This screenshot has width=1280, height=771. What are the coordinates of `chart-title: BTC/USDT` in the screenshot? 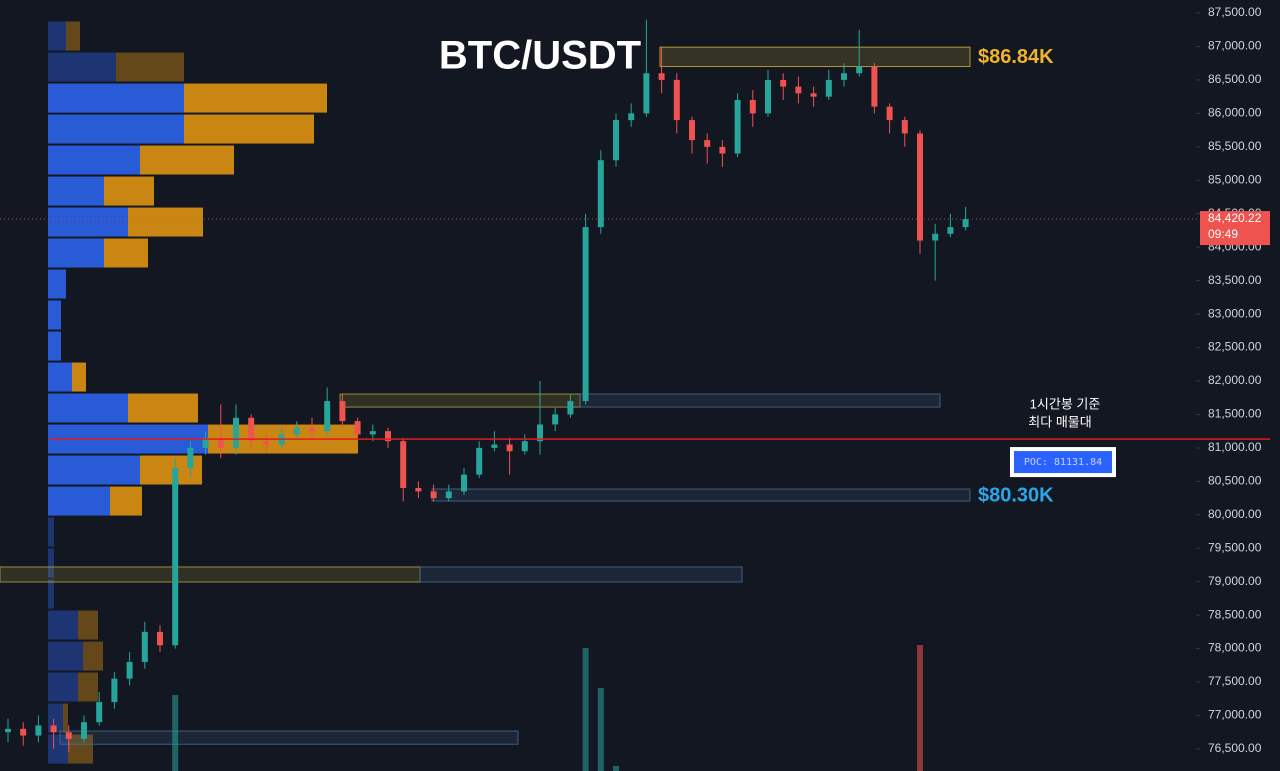 It's located at (540, 56).